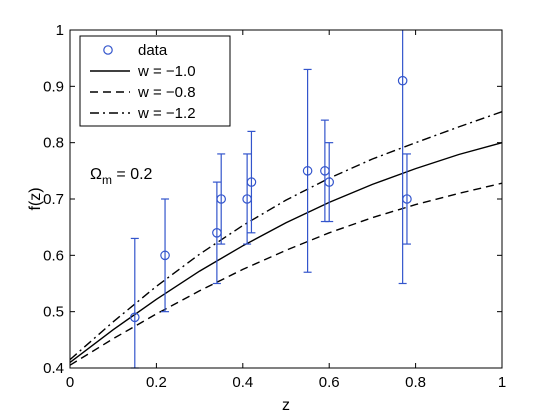 Image resolution: width=554 pixels, height=415 pixels. Describe the element at coordinates (60, 30) in the screenshot. I see `y-tick-label-6: 1` at that location.